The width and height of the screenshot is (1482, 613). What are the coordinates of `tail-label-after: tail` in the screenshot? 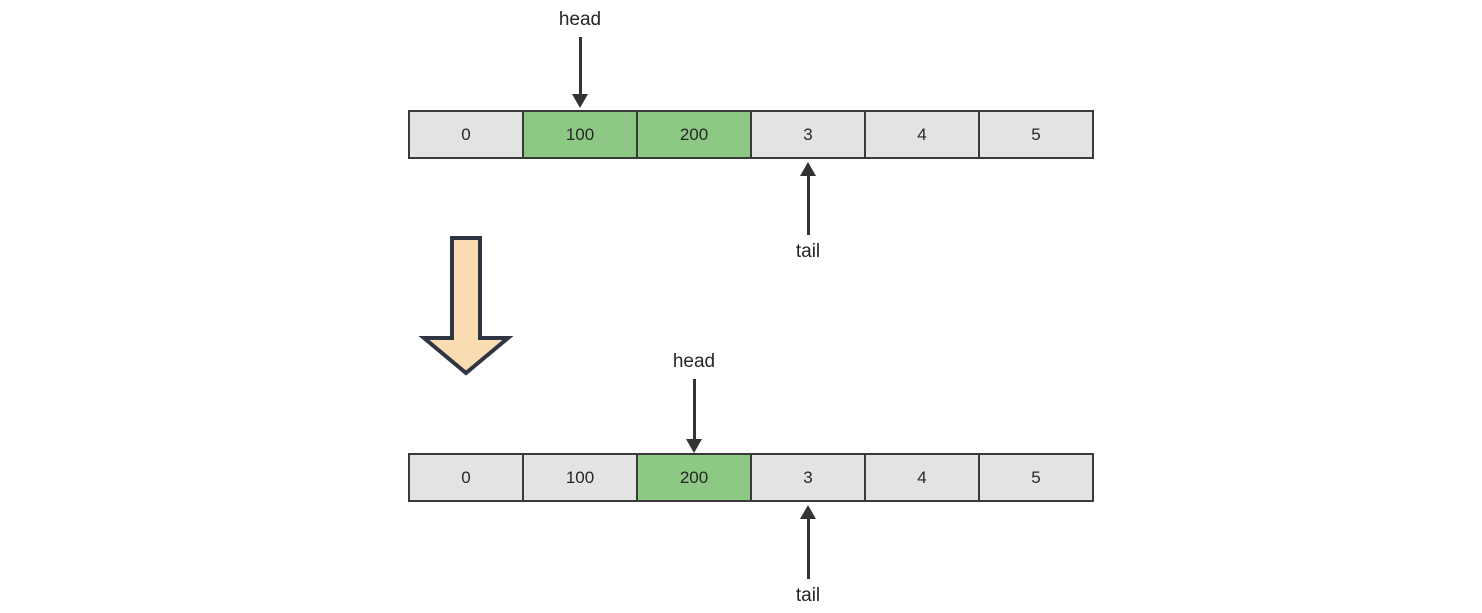 It's located at (808, 595).